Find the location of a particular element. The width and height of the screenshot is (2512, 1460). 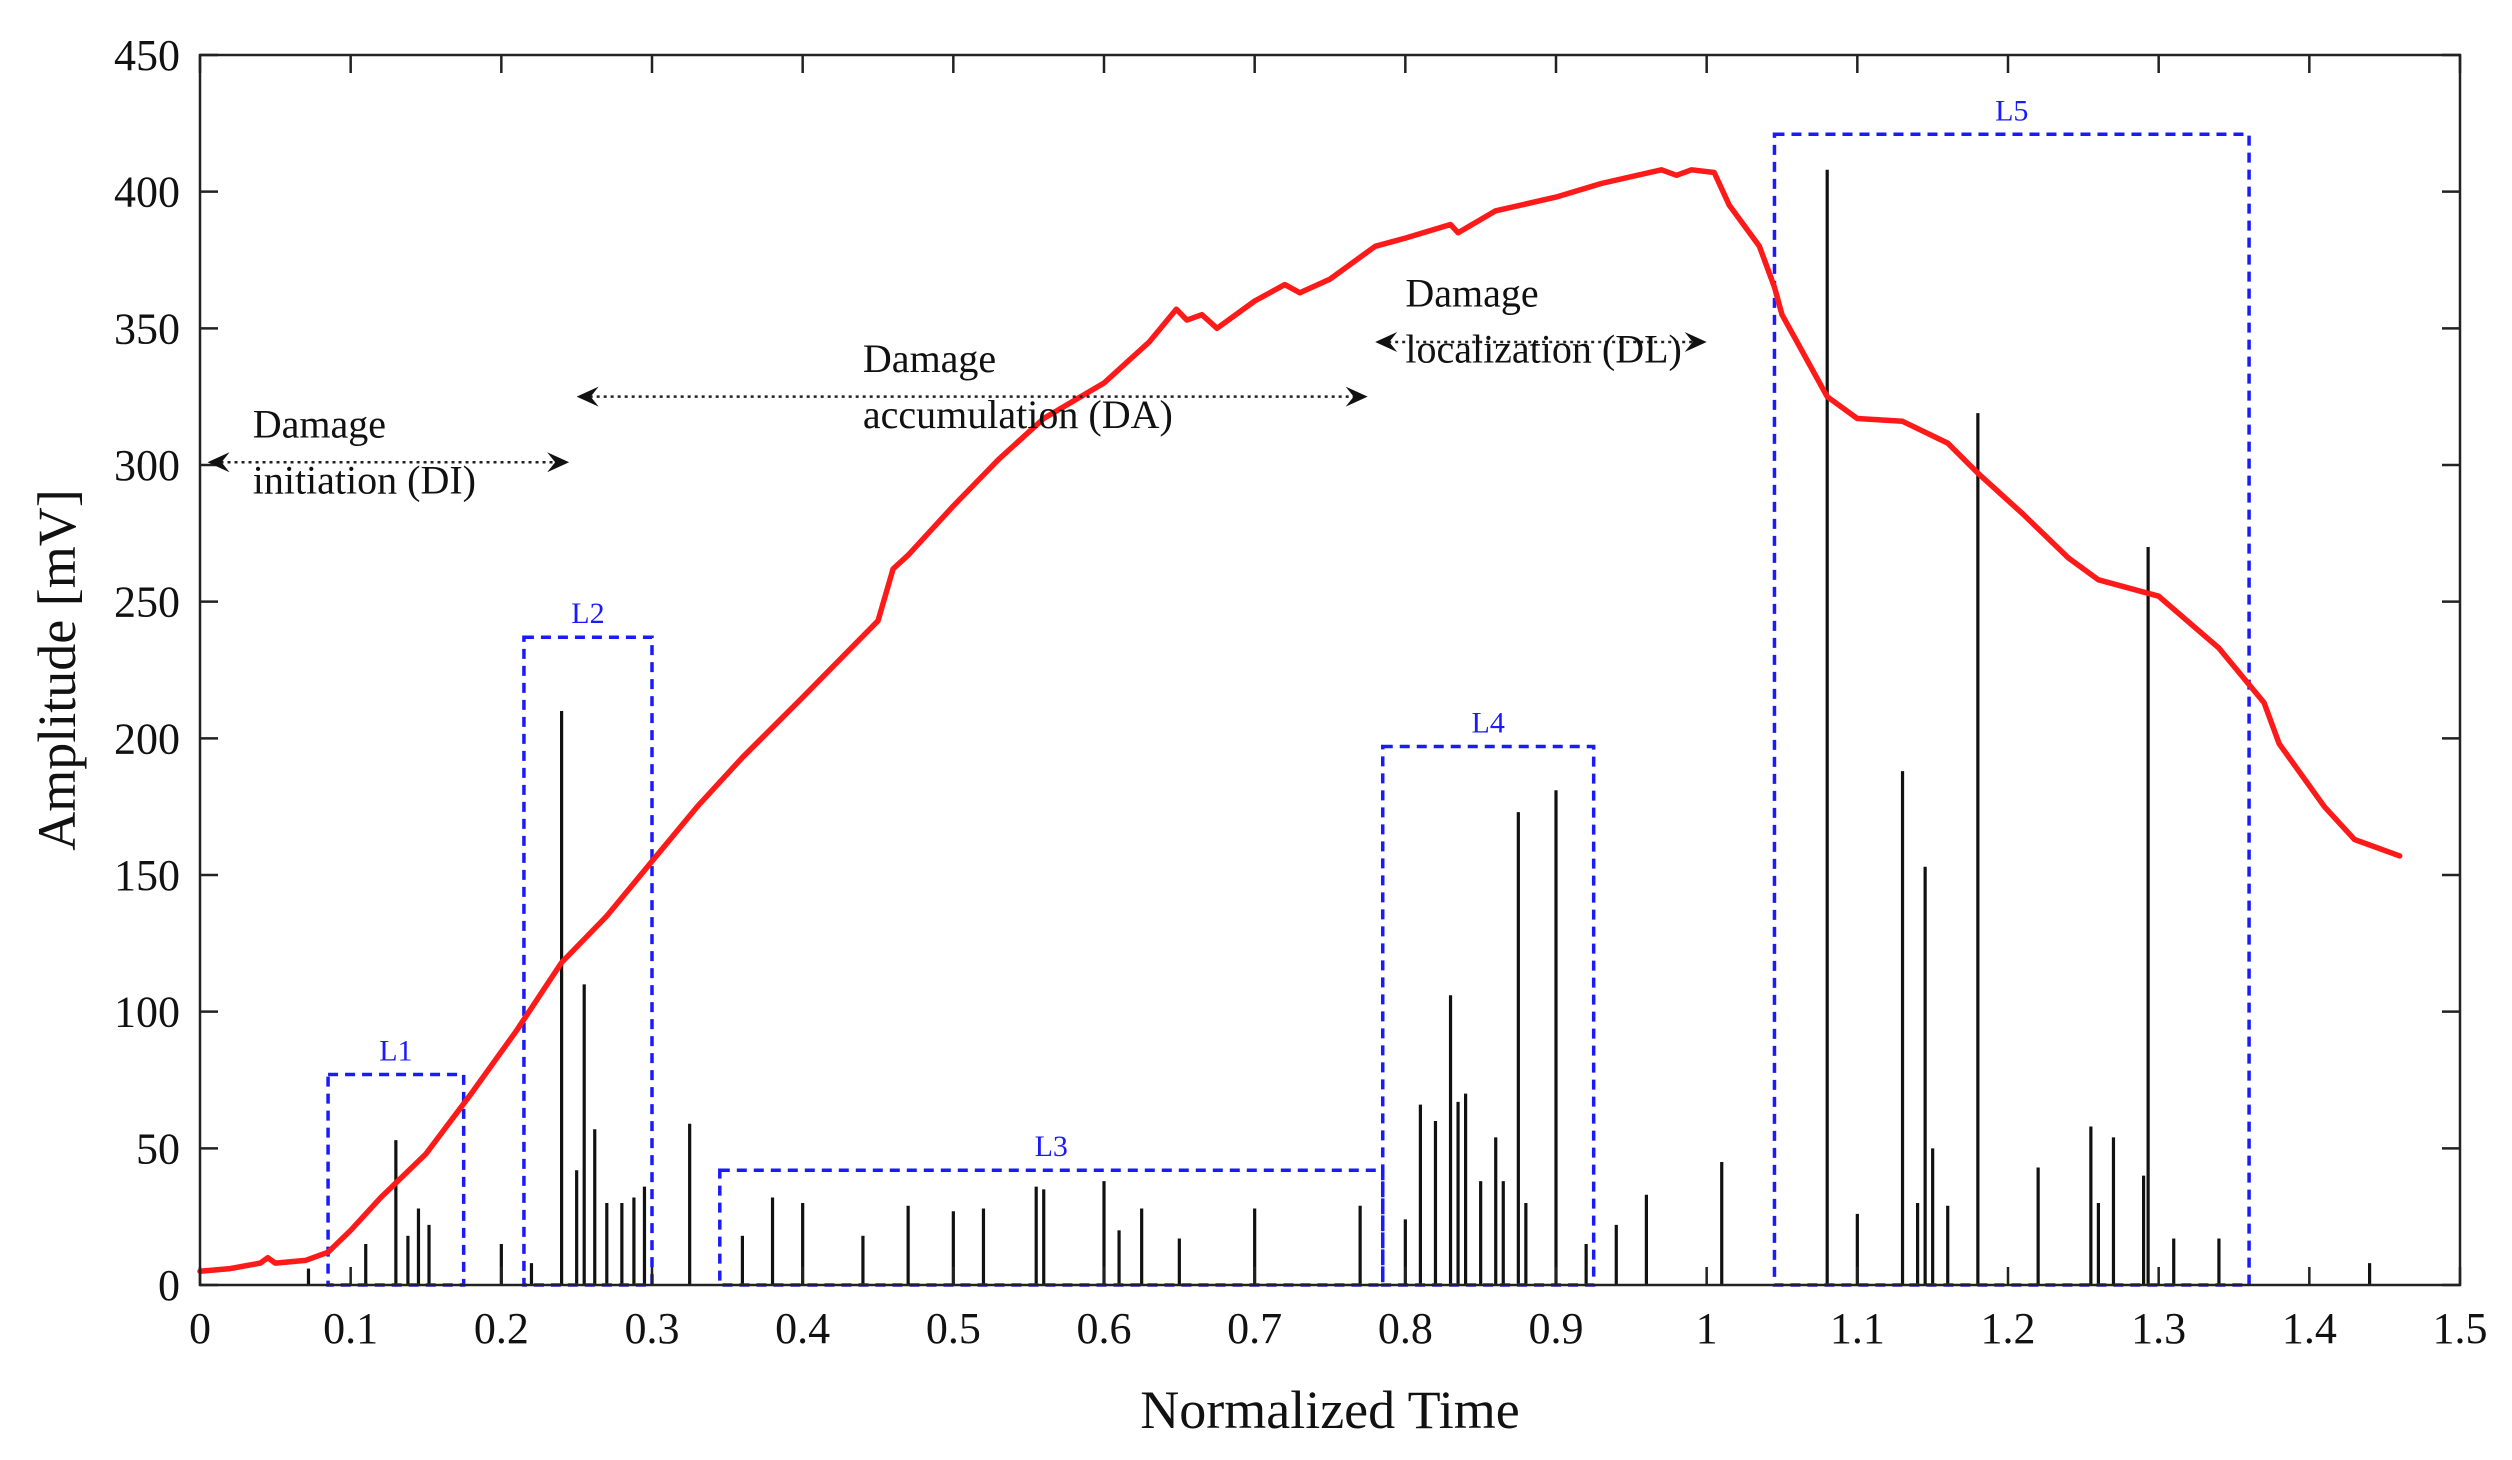

x-tick-label: 0.6 is located at coordinates (1104, 1328).